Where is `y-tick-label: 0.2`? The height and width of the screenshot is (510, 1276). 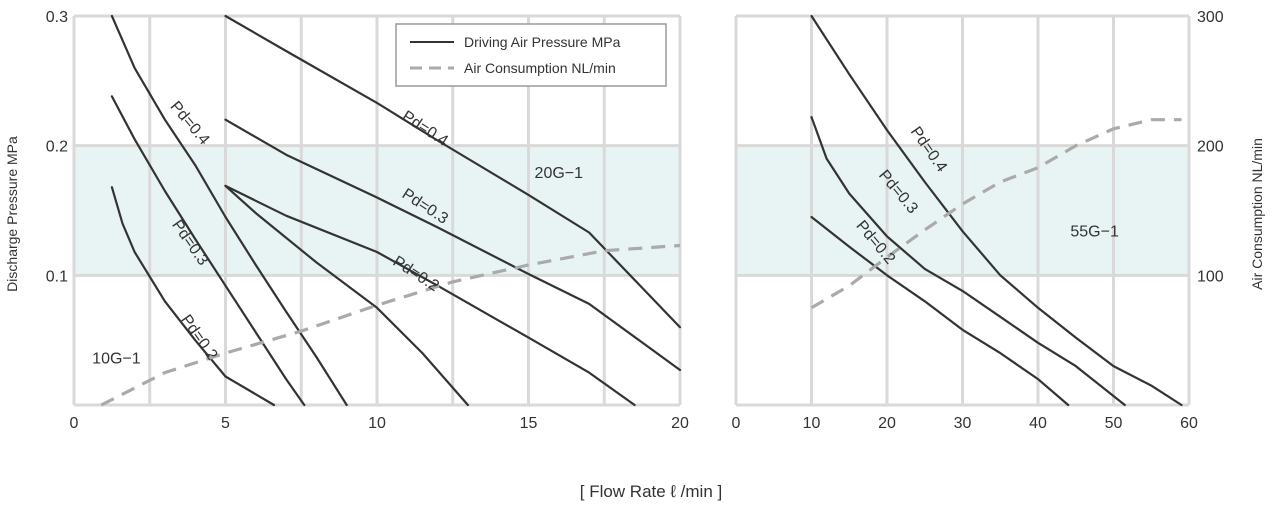 y-tick-label: 0.2 is located at coordinates (57, 147).